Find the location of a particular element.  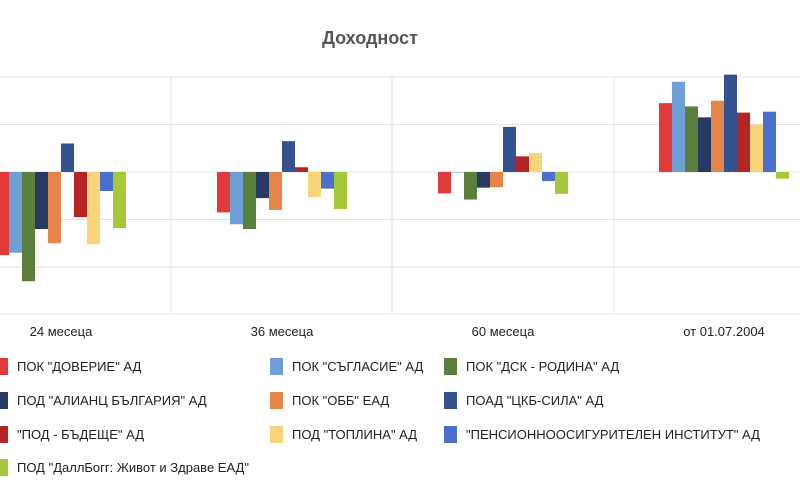

legend-item: ПОД "ТОПЛИНА" АД is located at coordinates (343, 434).